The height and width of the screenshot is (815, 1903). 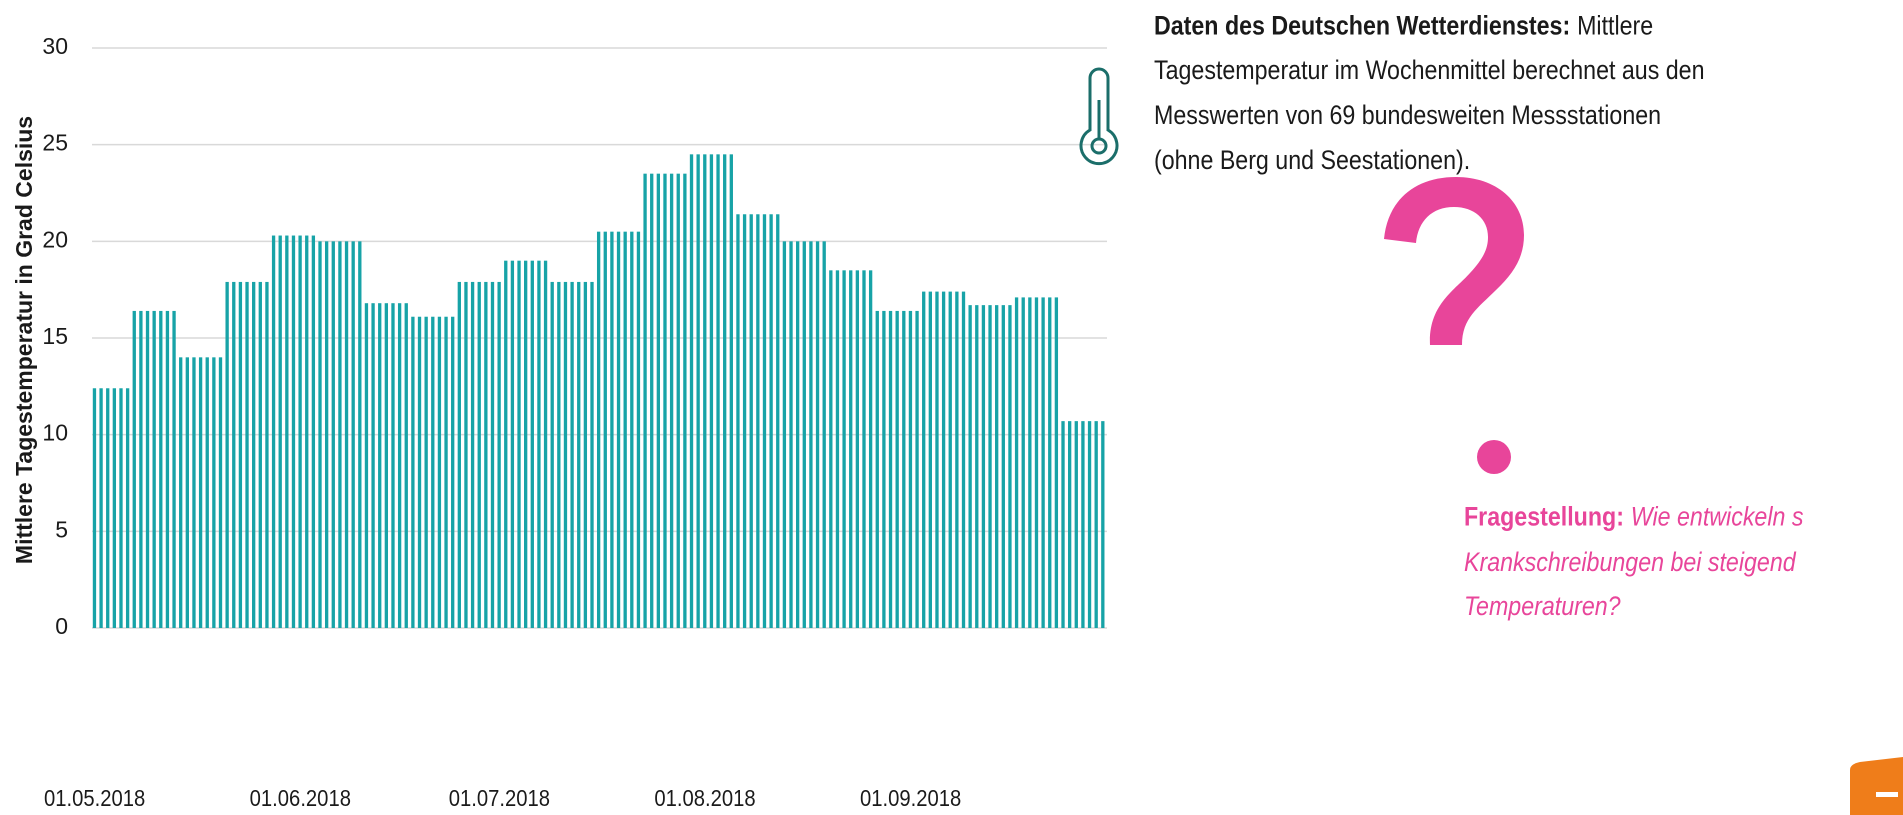 I want to click on thermometer-icon, so click(x=1099, y=116).